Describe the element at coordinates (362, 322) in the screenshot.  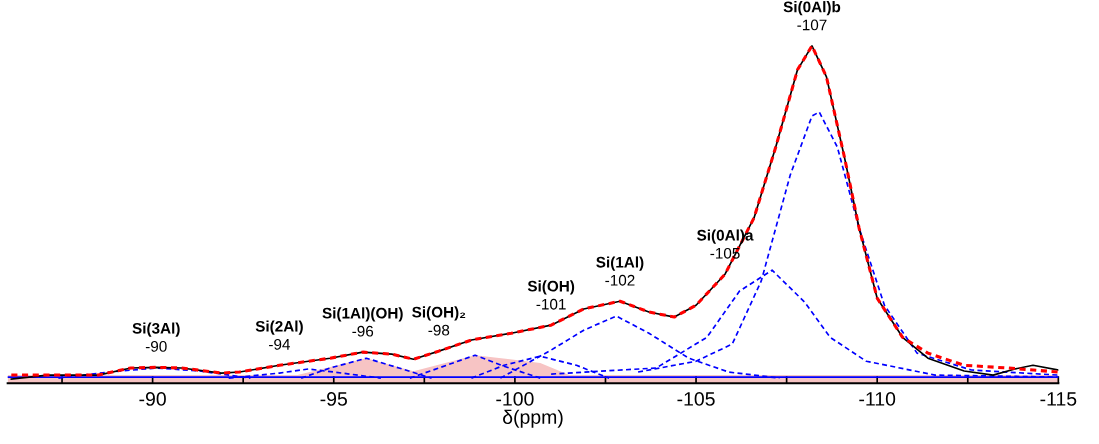
I see `annotation: Si(1Al)(OH) -96` at that location.